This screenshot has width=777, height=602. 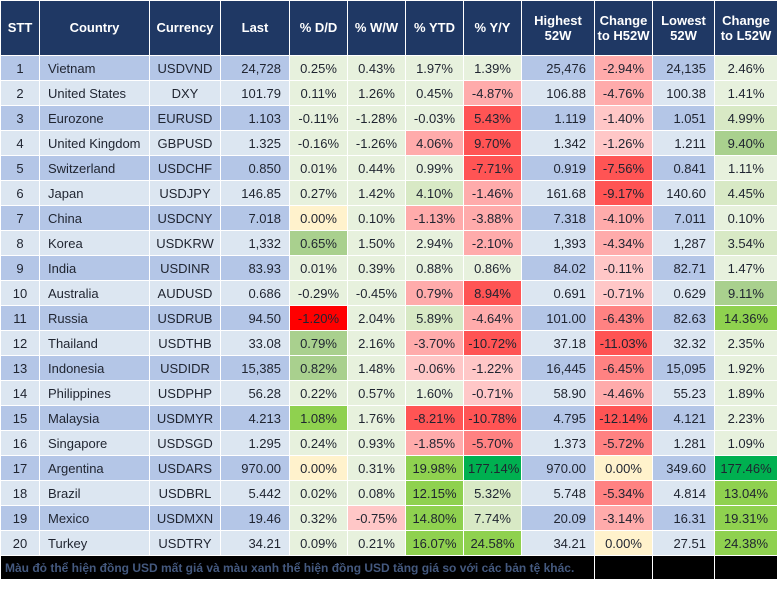 I want to click on cell-stt: 14, so click(x=20, y=393).